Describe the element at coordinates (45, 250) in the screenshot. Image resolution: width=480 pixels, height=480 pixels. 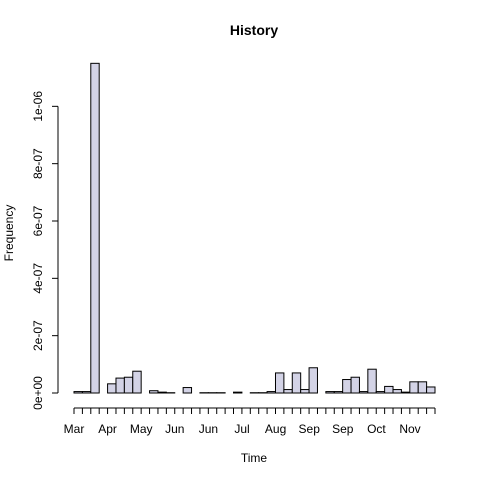
I see `y-axis: 0e+00 2e-07 4e-07 6e-07 8e-07 1e-06` at that location.